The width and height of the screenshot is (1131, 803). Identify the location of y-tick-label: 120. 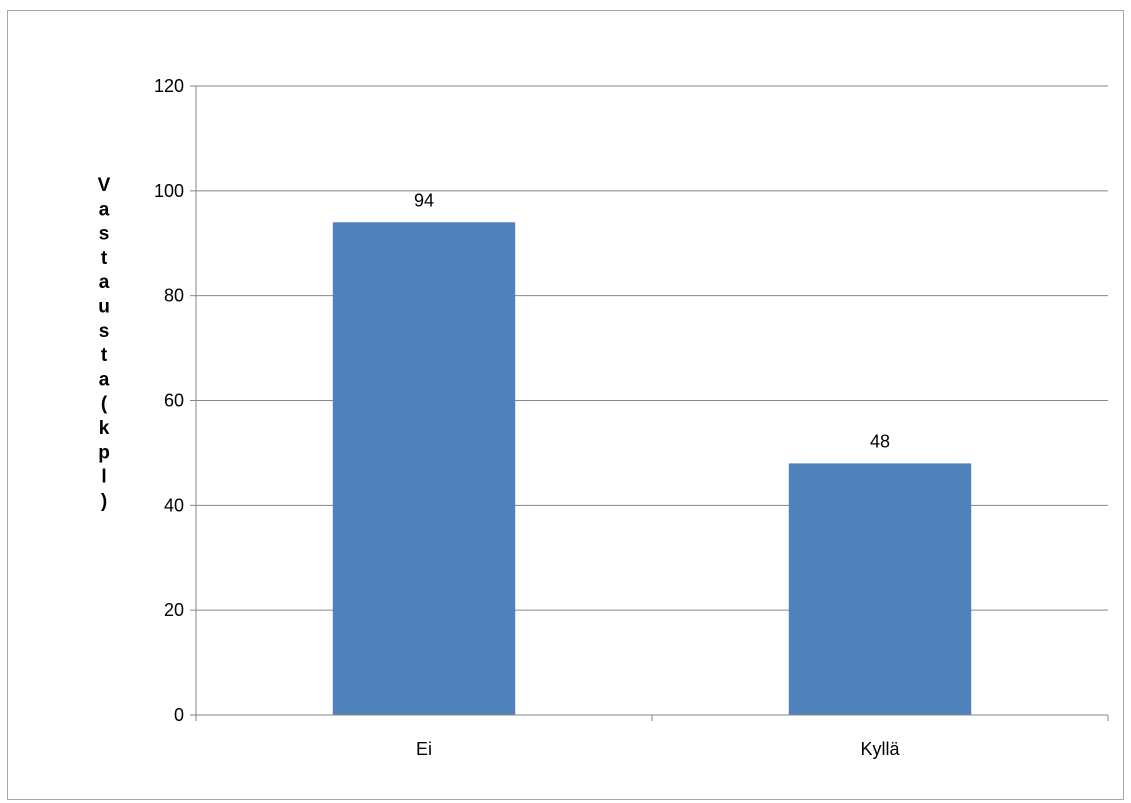
(169, 86).